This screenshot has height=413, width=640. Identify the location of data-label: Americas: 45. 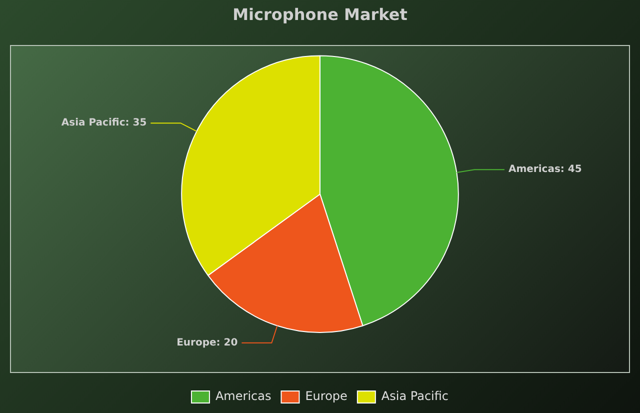
(545, 170).